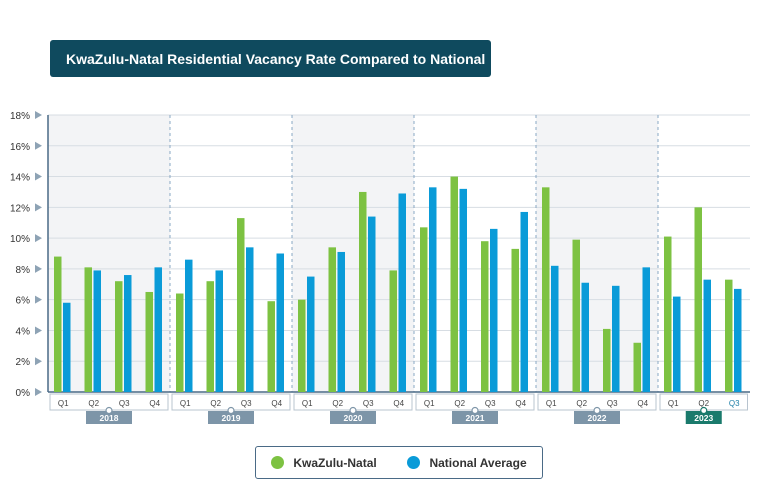 This screenshot has height=503, width=770. I want to click on year-badge-2021, so click(475, 417).